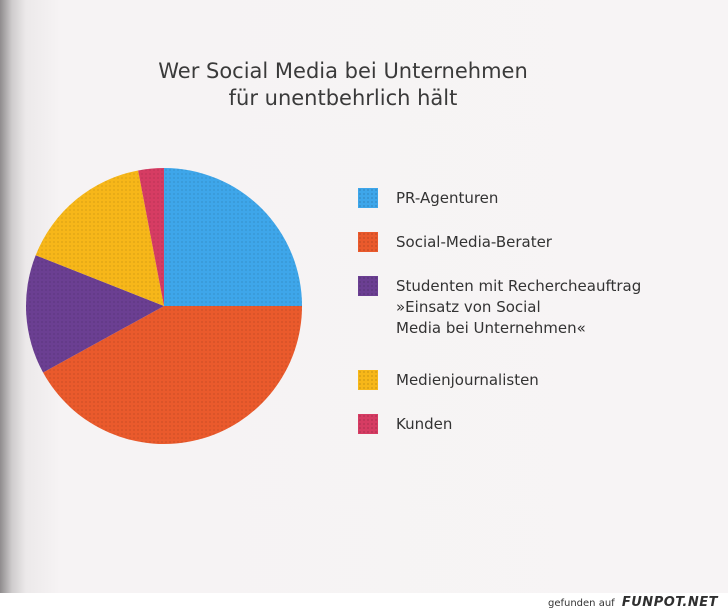  Describe the element at coordinates (512, 198) in the screenshot. I see `legend-item-1: PR-Agenturen` at that location.